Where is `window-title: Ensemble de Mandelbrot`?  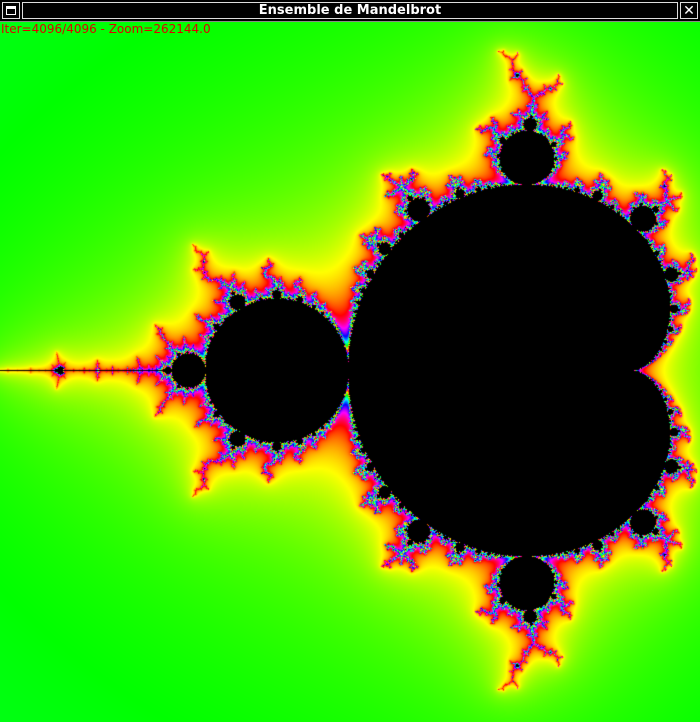 window-title: Ensemble de Mandelbrot is located at coordinates (350, 10).